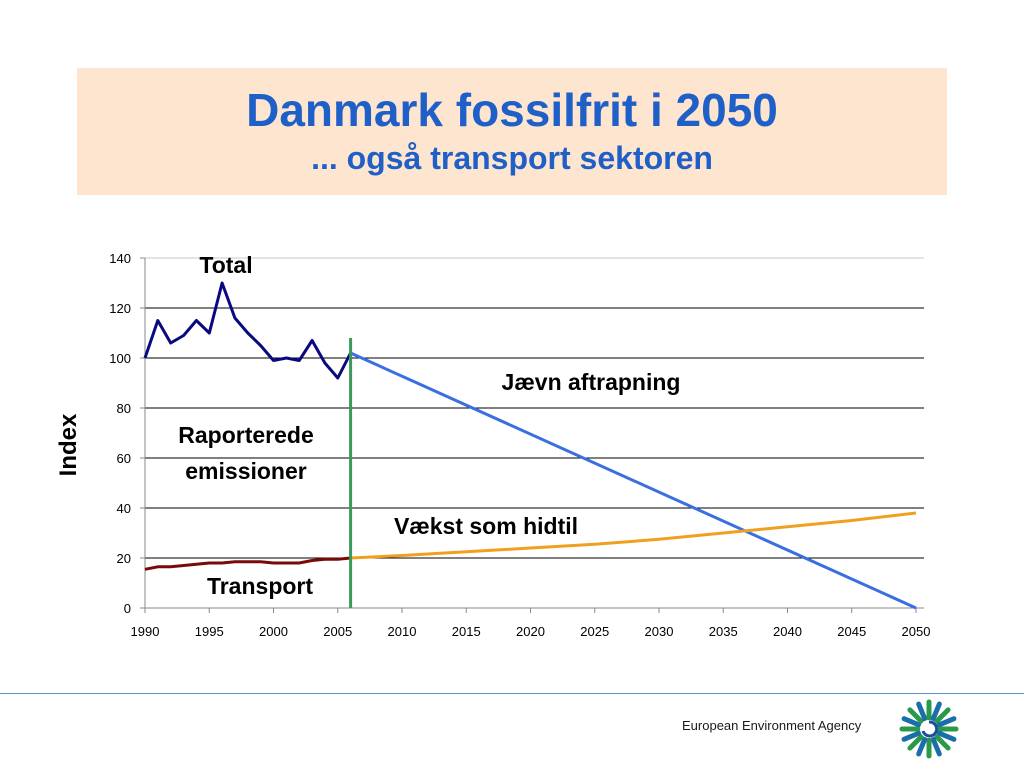 The image size is (1024, 768). Describe the element at coordinates (120, 358) in the screenshot. I see `y-tick-label: 100` at that location.